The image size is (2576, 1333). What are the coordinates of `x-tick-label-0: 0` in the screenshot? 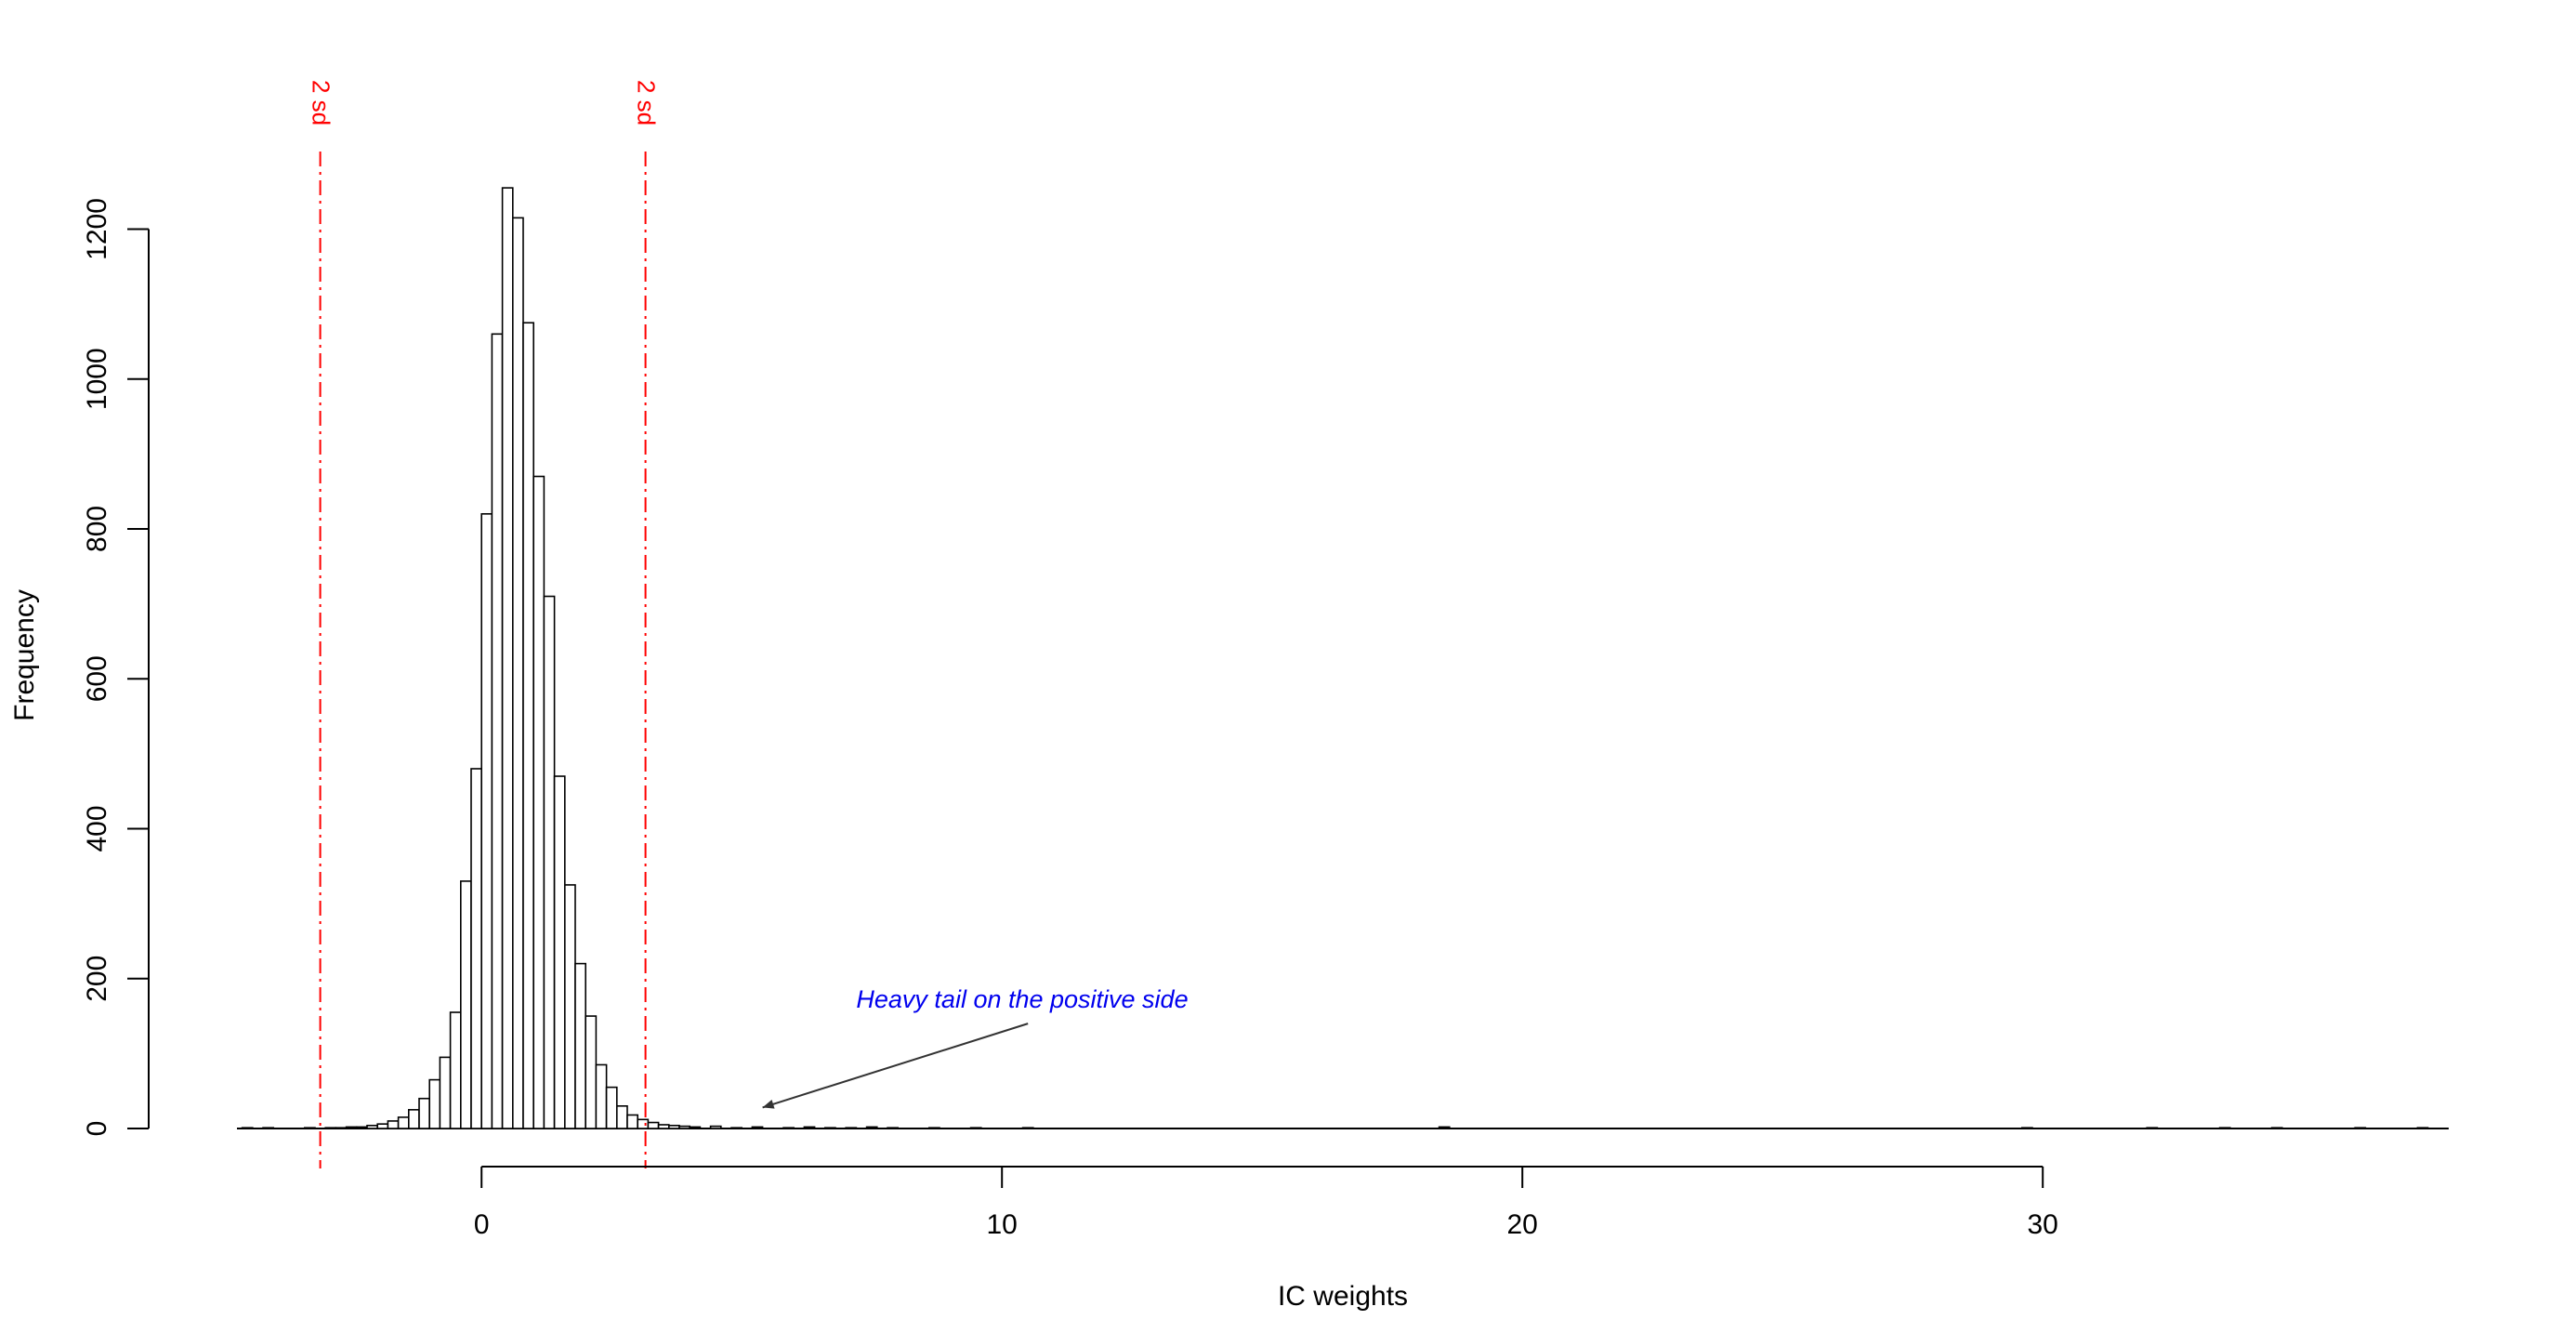 It's located at (482, 1225).